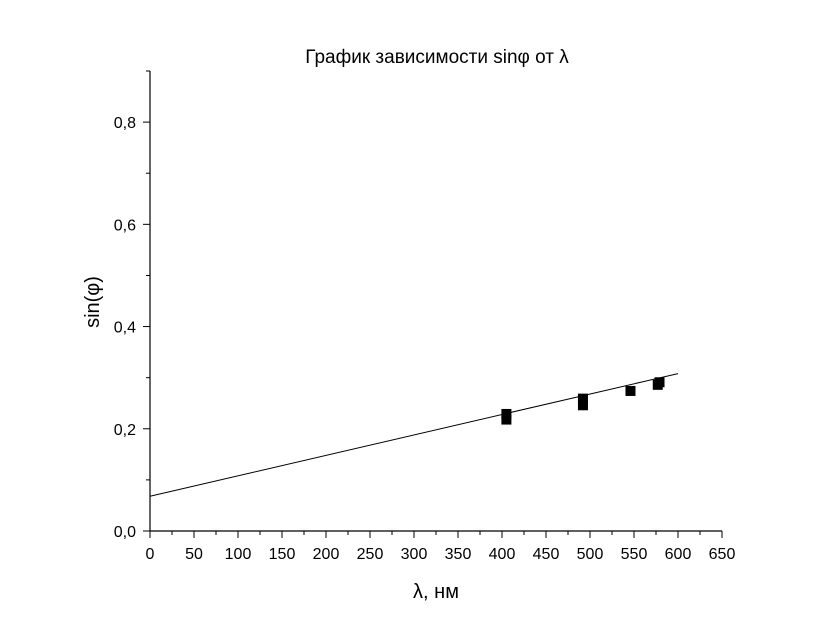 The width and height of the screenshot is (826, 630). I want to click on x-axis-label: λ, нм, so click(436, 592).